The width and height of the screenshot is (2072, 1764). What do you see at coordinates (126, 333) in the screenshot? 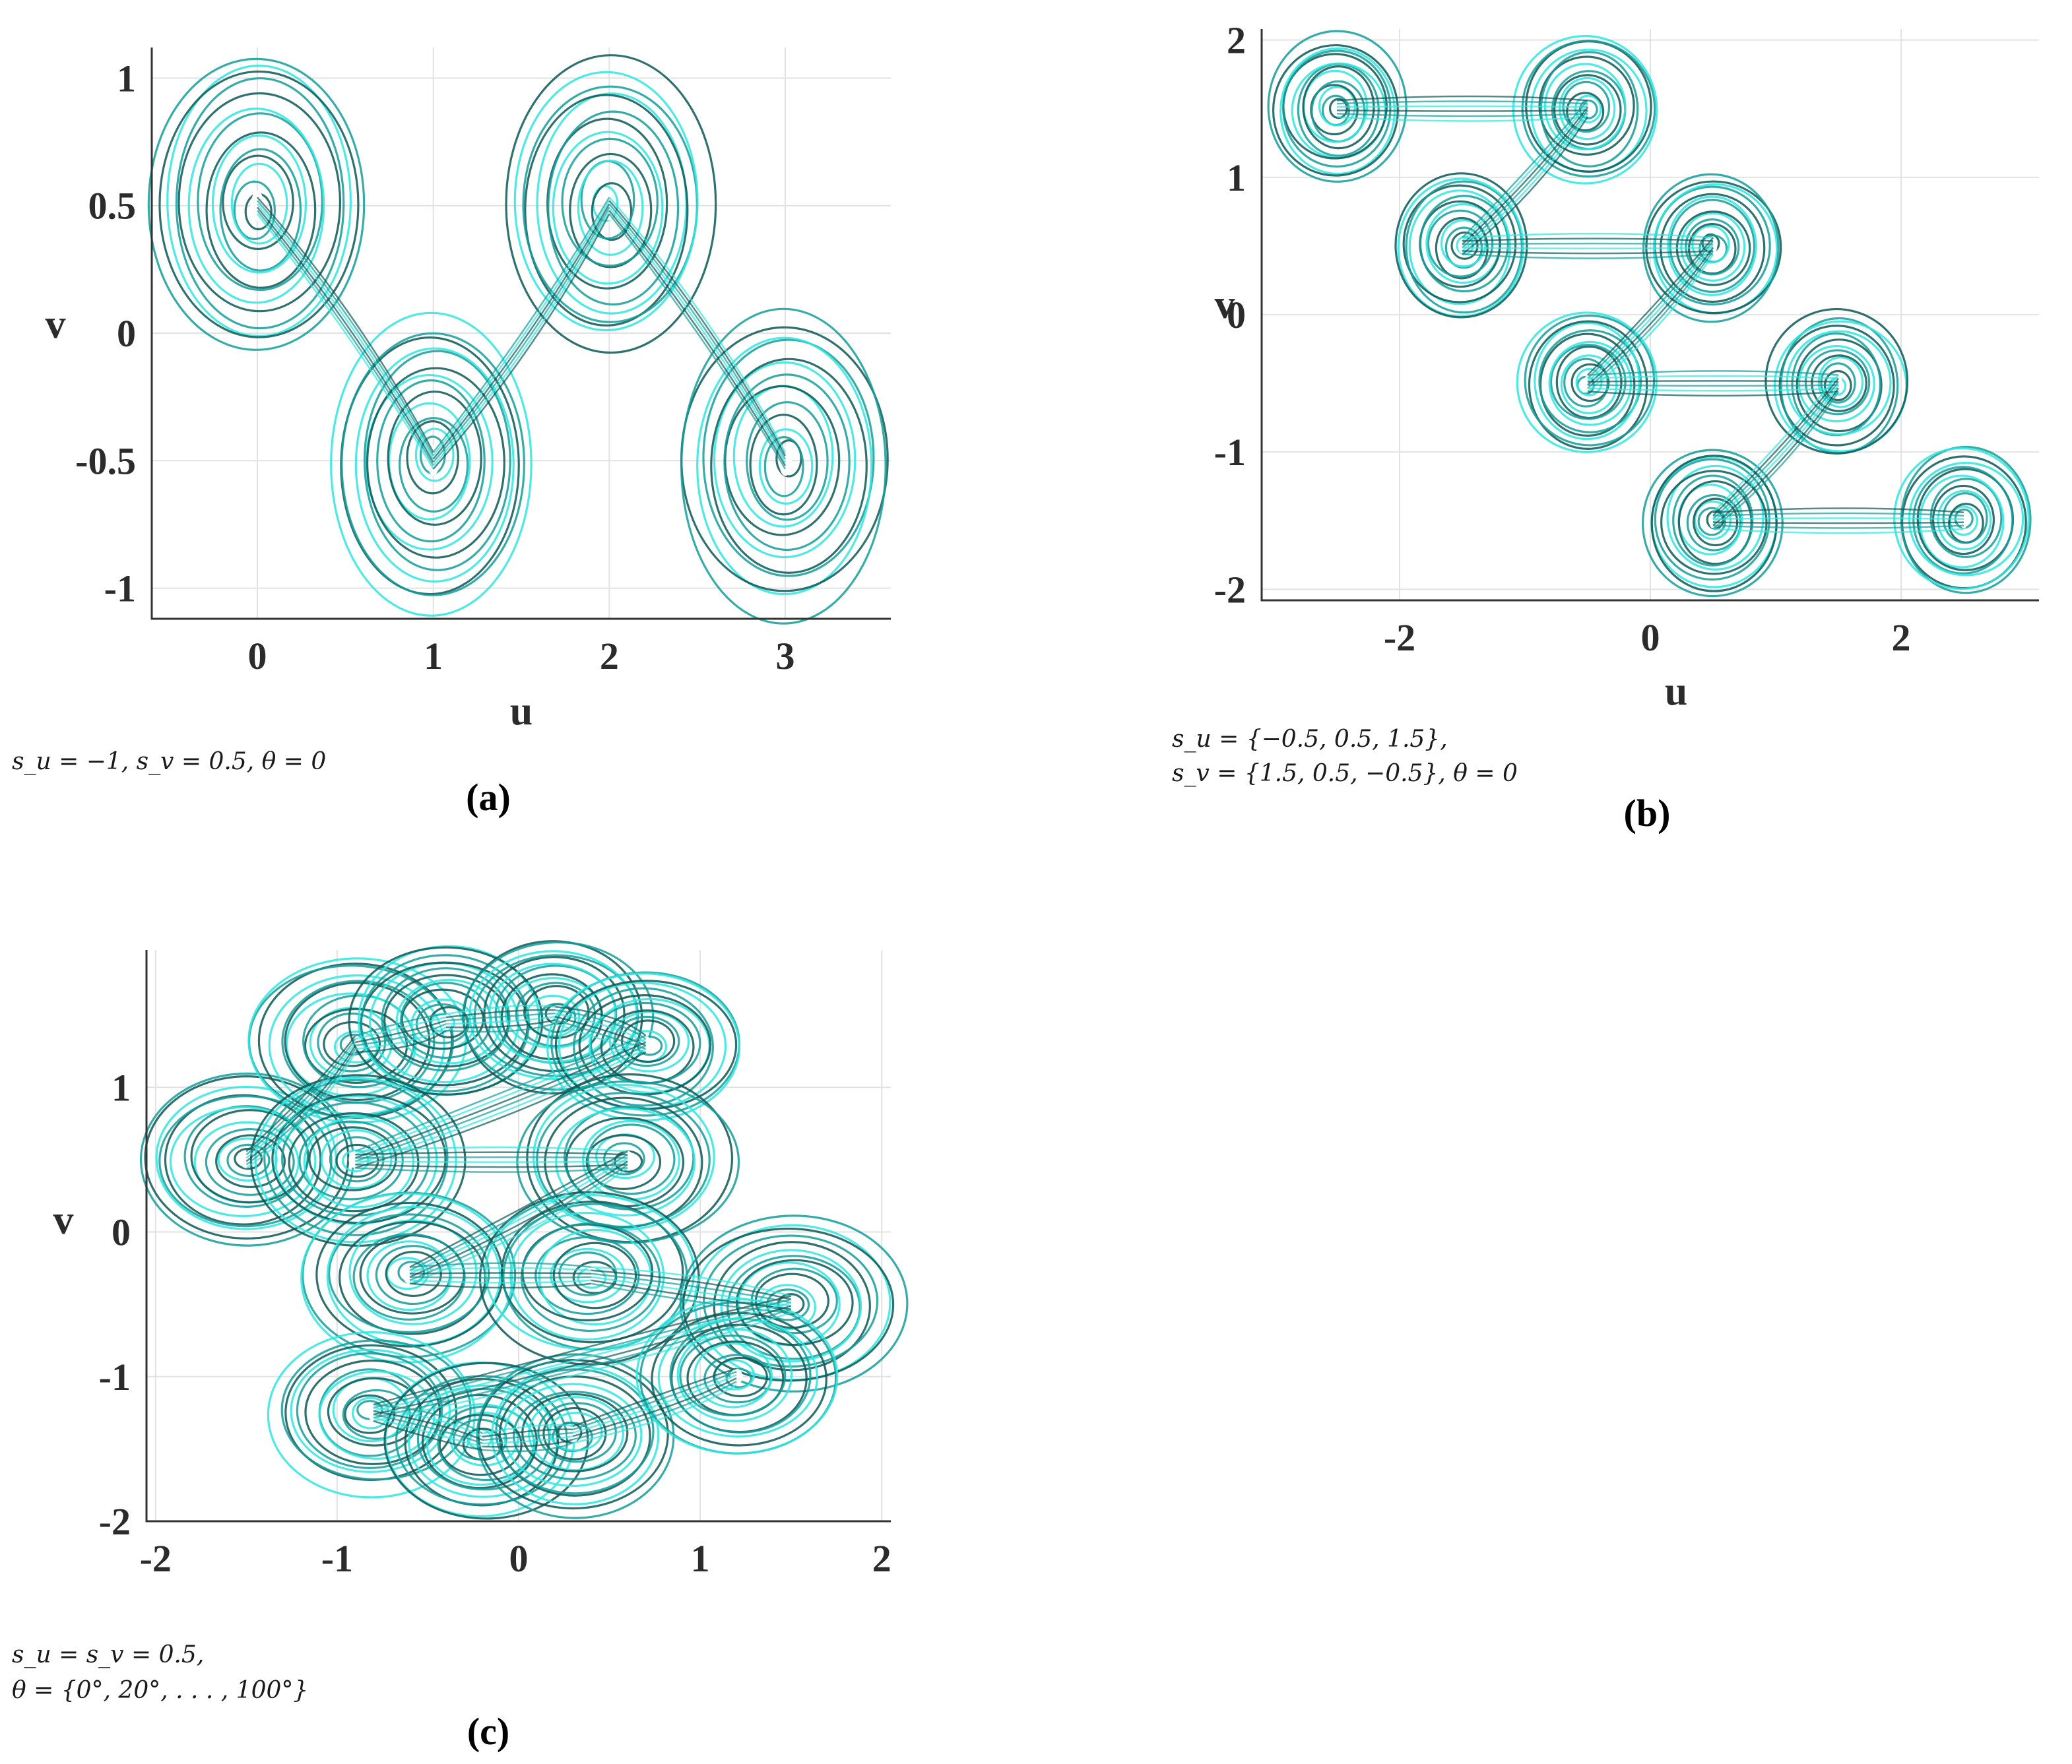
I see `y-tick-label: 0` at bounding box center [126, 333].